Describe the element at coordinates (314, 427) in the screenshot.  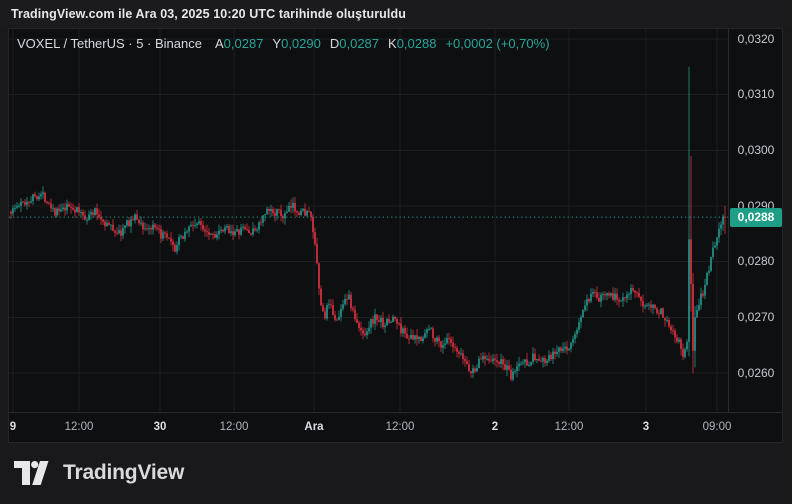
I see `time-axis-label: Ara` at that location.